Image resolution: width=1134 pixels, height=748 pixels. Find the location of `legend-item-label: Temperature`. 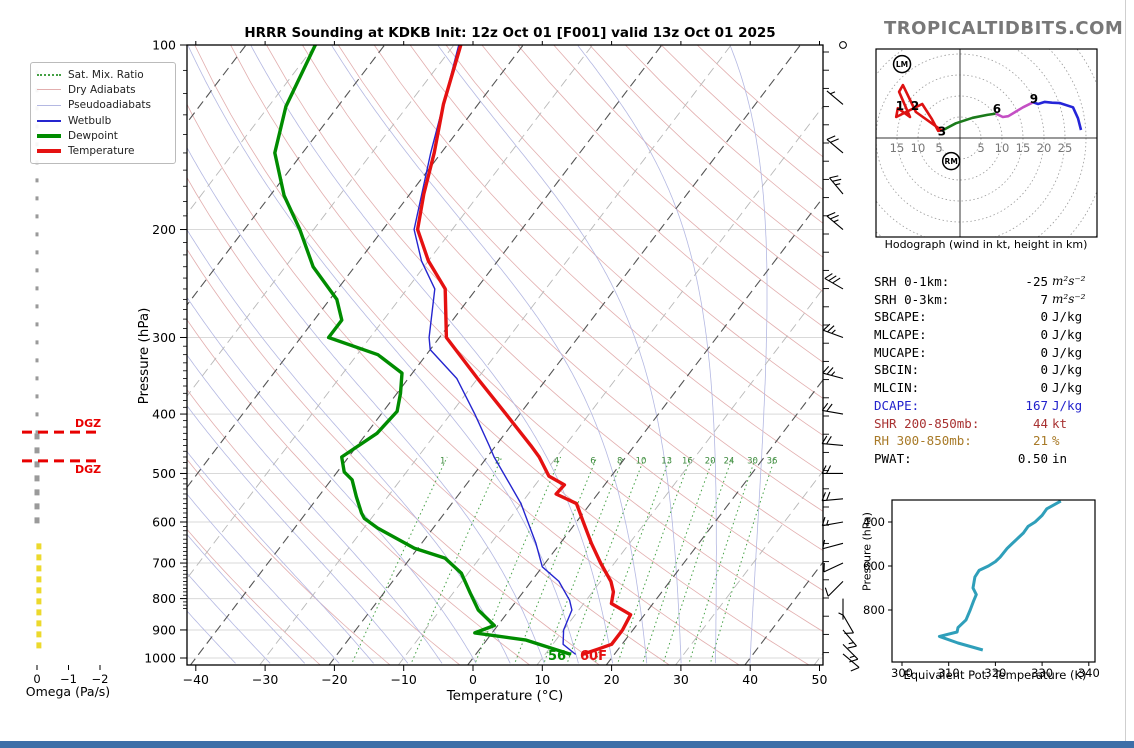

legend-item-label: Temperature is located at coordinates (101, 151).